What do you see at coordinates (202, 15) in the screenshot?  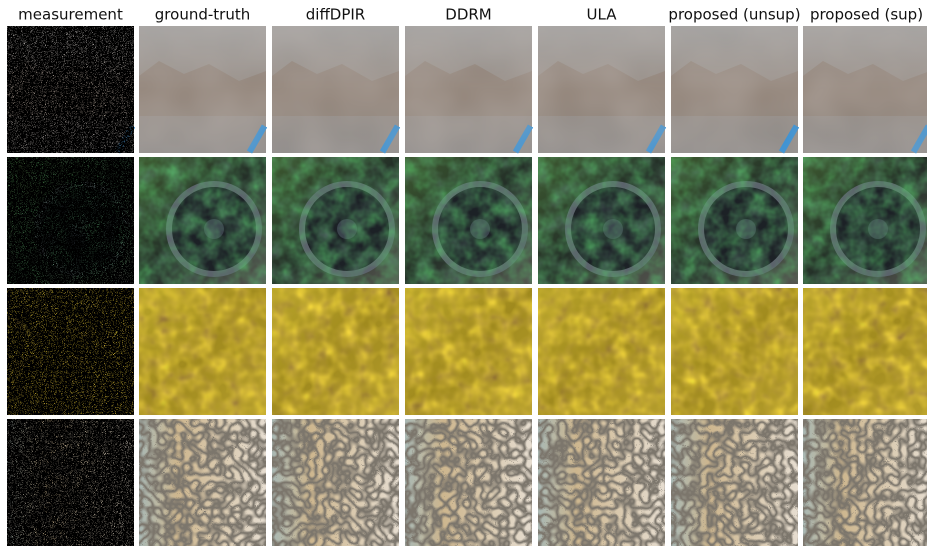 I see `column-header: ground-truth` at bounding box center [202, 15].